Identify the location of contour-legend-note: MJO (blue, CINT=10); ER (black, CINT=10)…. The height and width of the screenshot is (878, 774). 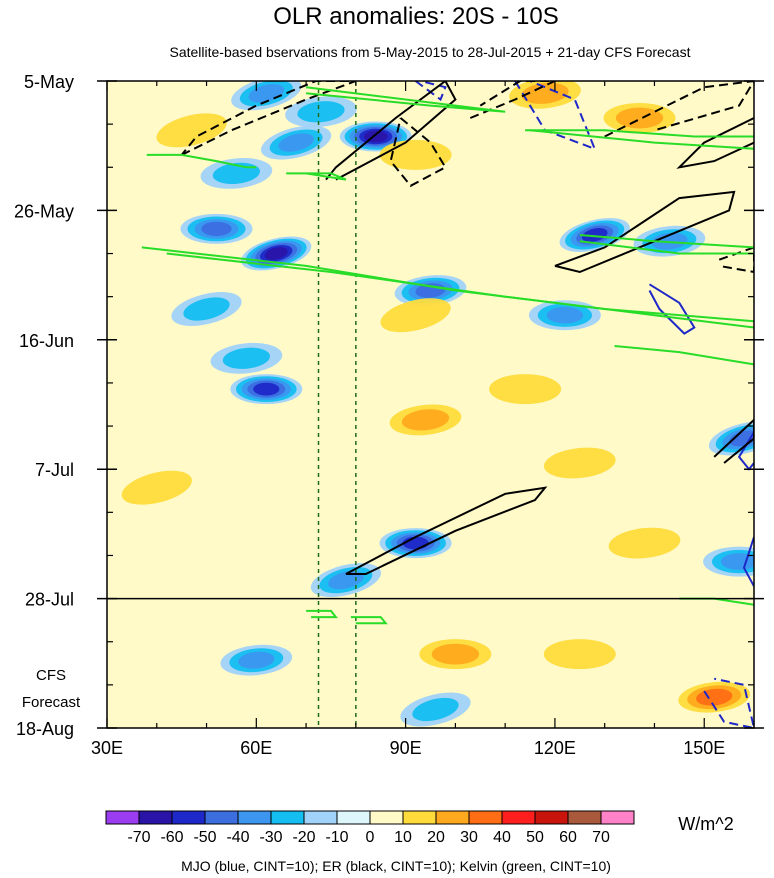
(396, 866).